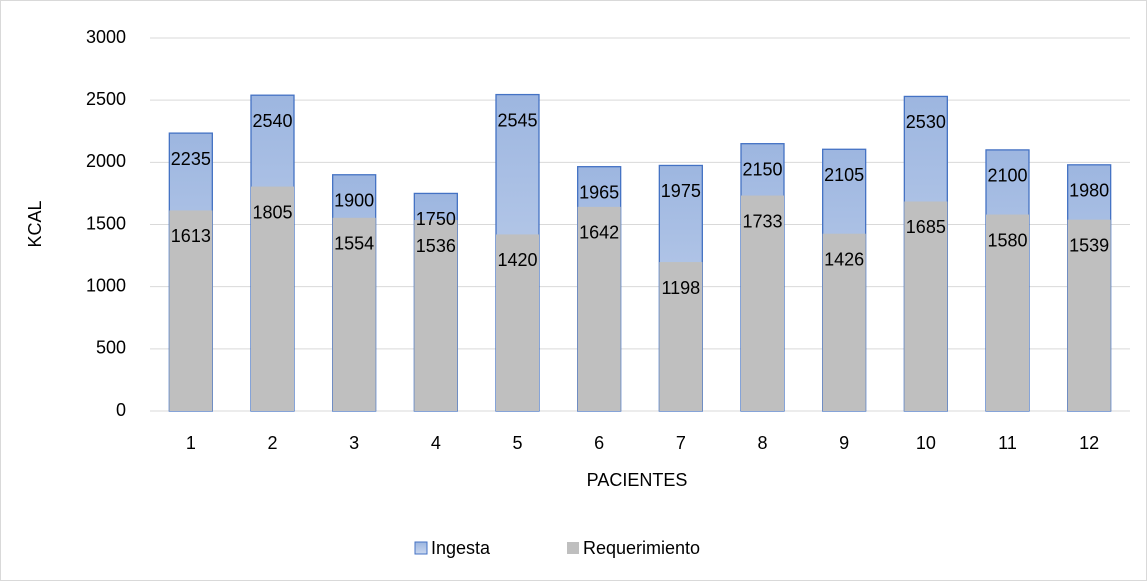  Describe the element at coordinates (844, 175) in the screenshot. I see `data-label: 2105` at that location.